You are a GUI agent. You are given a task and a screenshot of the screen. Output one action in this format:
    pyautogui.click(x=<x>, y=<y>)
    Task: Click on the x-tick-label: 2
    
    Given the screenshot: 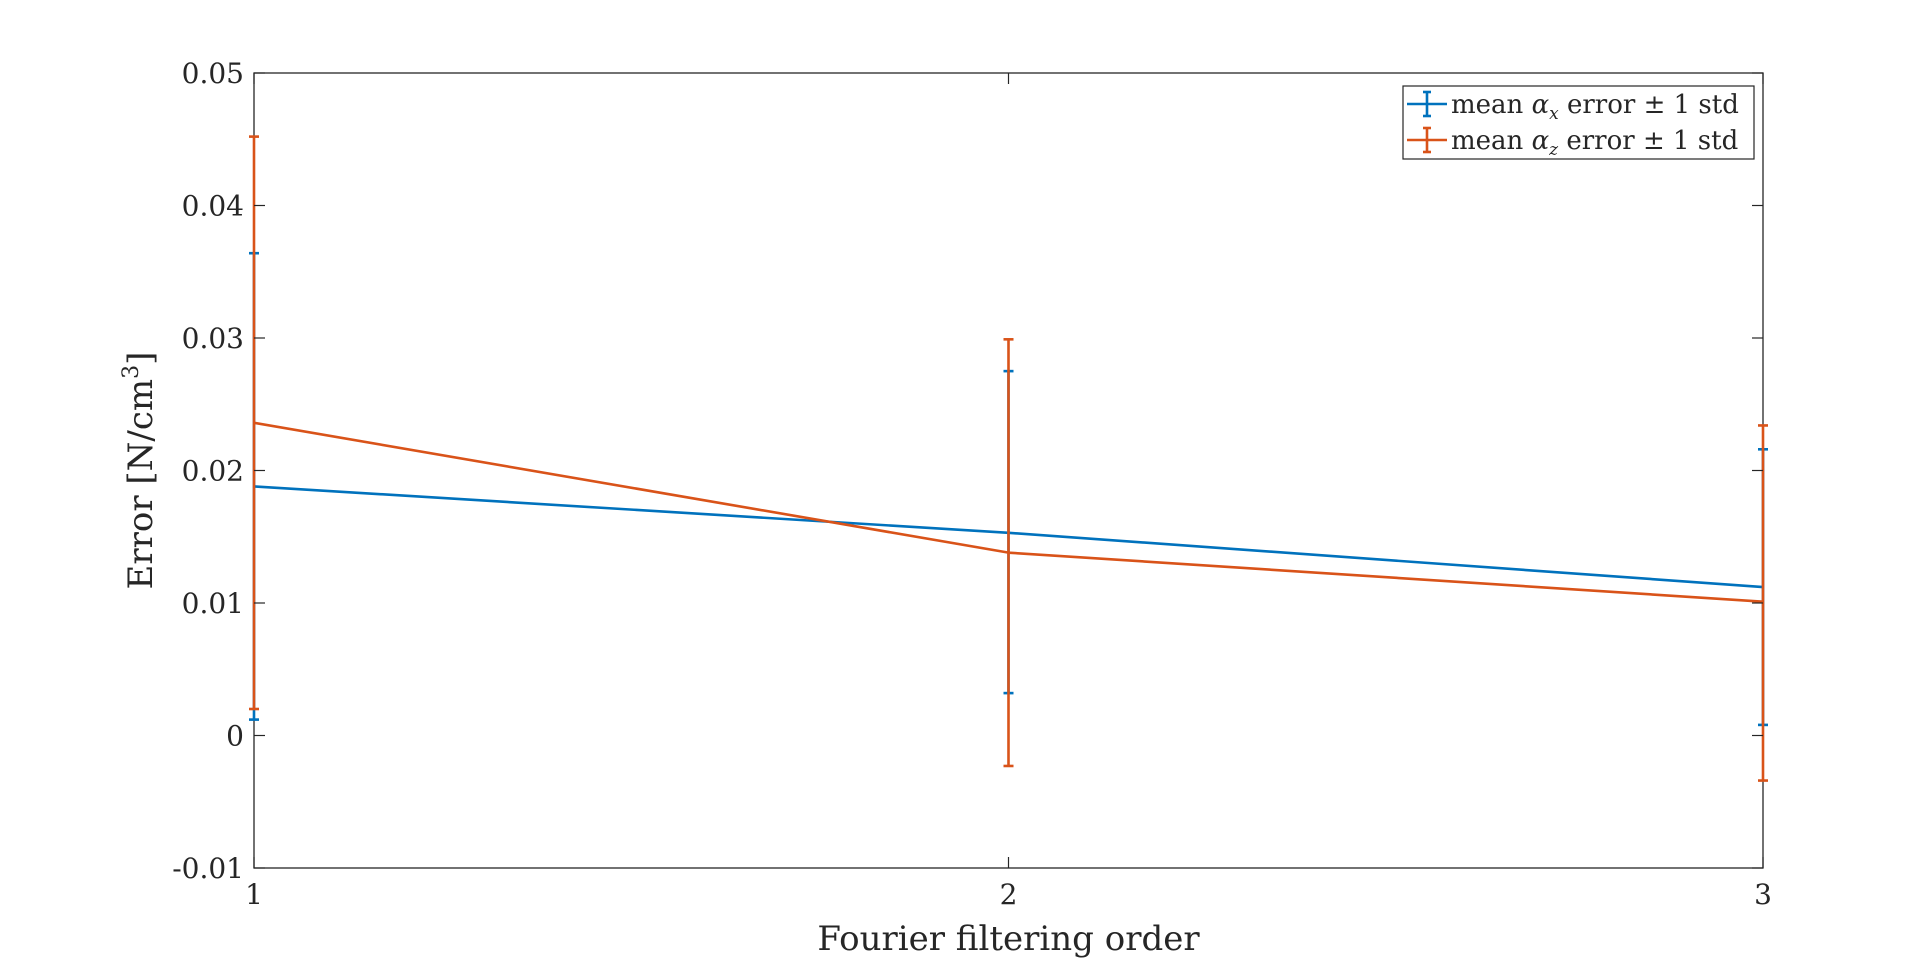 What is the action you would take?
    pyautogui.click(x=1009, y=894)
    